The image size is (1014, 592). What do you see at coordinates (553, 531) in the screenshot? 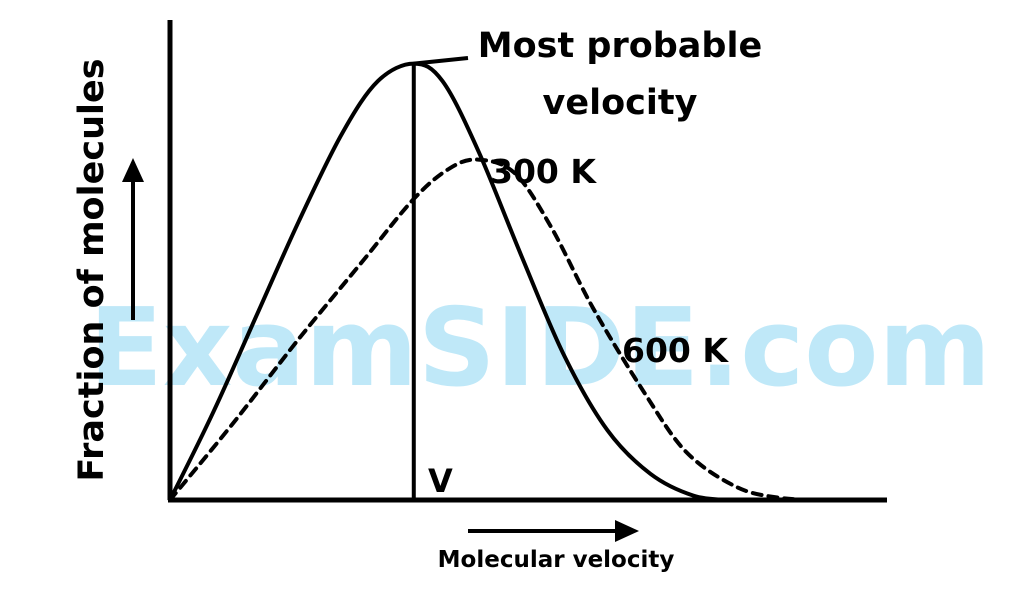
I see `x-direction-arrow` at bounding box center [553, 531].